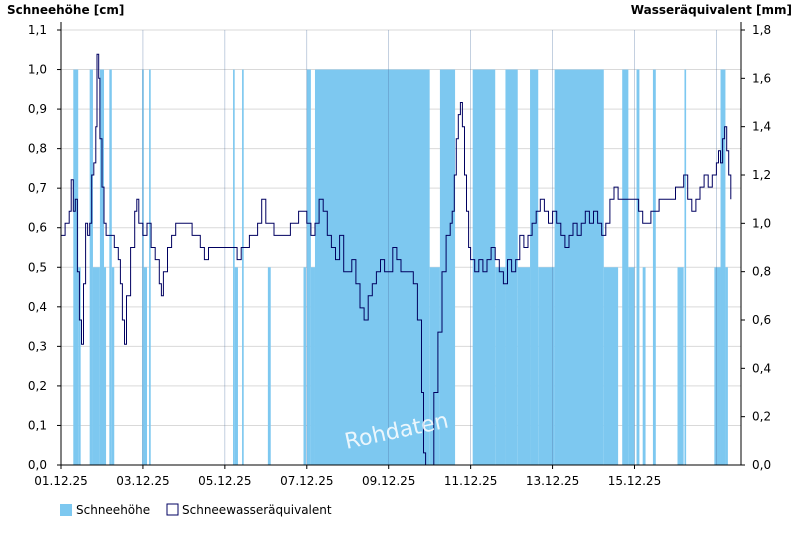 The image size is (800, 550). Describe the element at coordinates (761, 78) in the screenshot. I see `right-tick-label: 1,6` at that location.